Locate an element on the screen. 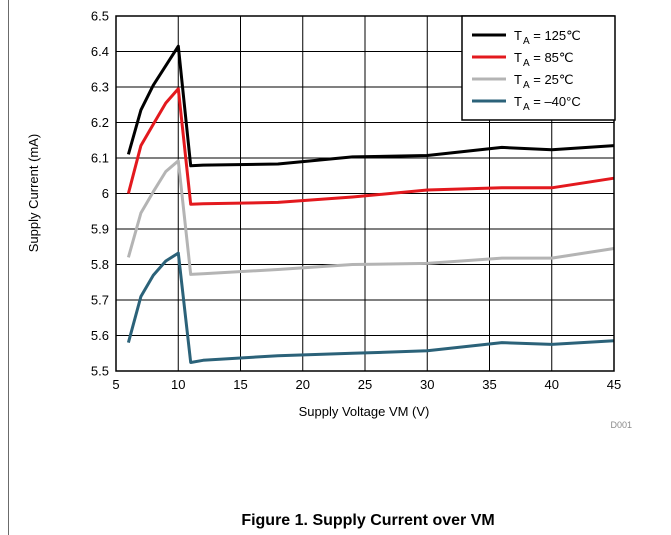  y-tick-label: 5.9 is located at coordinates (100, 229).